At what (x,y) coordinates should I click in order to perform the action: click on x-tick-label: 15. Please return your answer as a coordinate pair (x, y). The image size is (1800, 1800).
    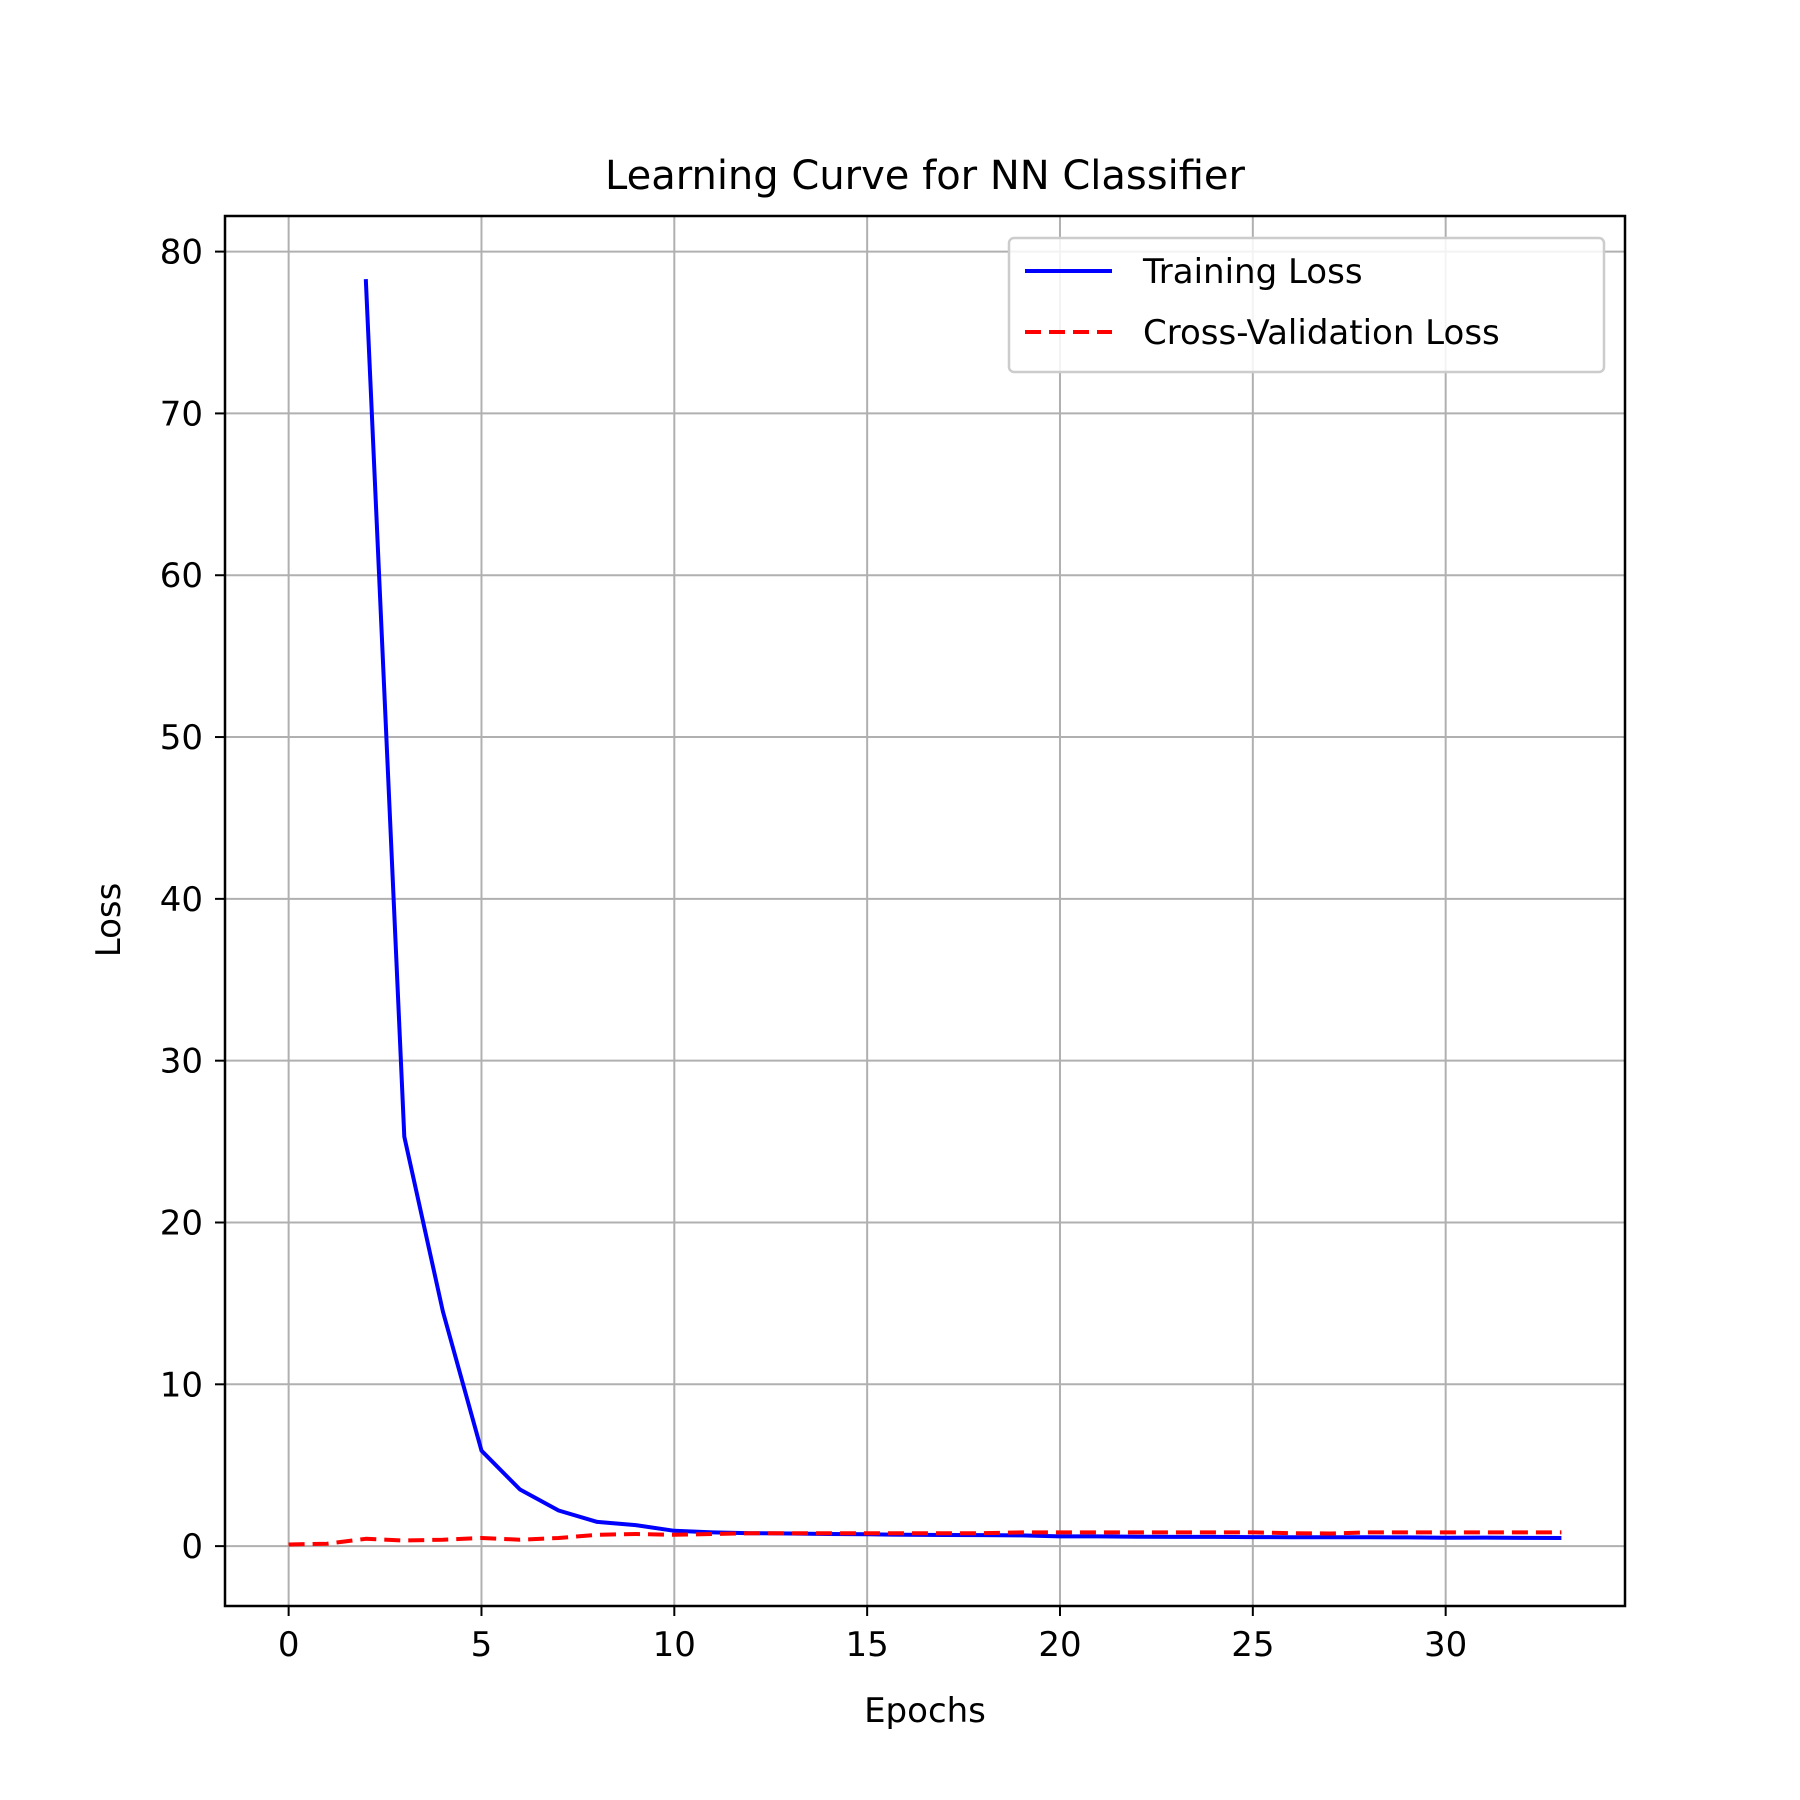
    Looking at the image, I should click on (867, 1645).